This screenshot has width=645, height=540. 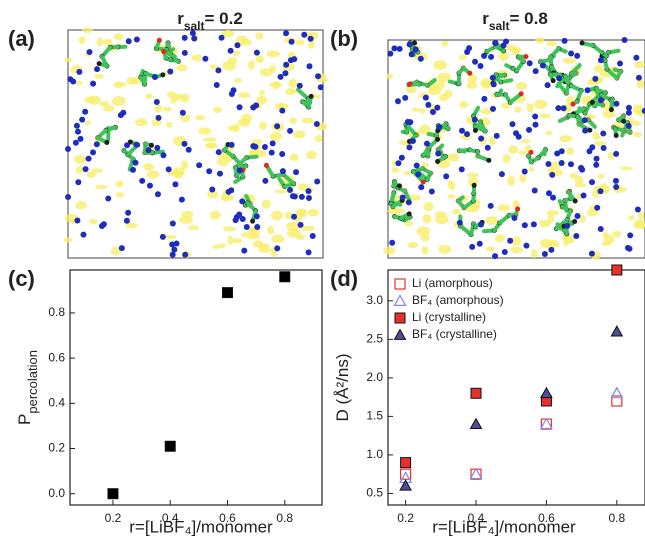 What do you see at coordinates (485, 18) in the screenshot?
I see `title-part: r` at bounding box center [485, 18].